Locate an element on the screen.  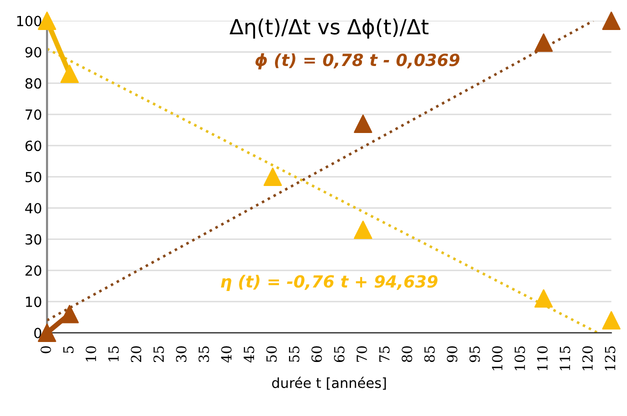
x-tick-label: 120 is located at coordinates (587, 358).